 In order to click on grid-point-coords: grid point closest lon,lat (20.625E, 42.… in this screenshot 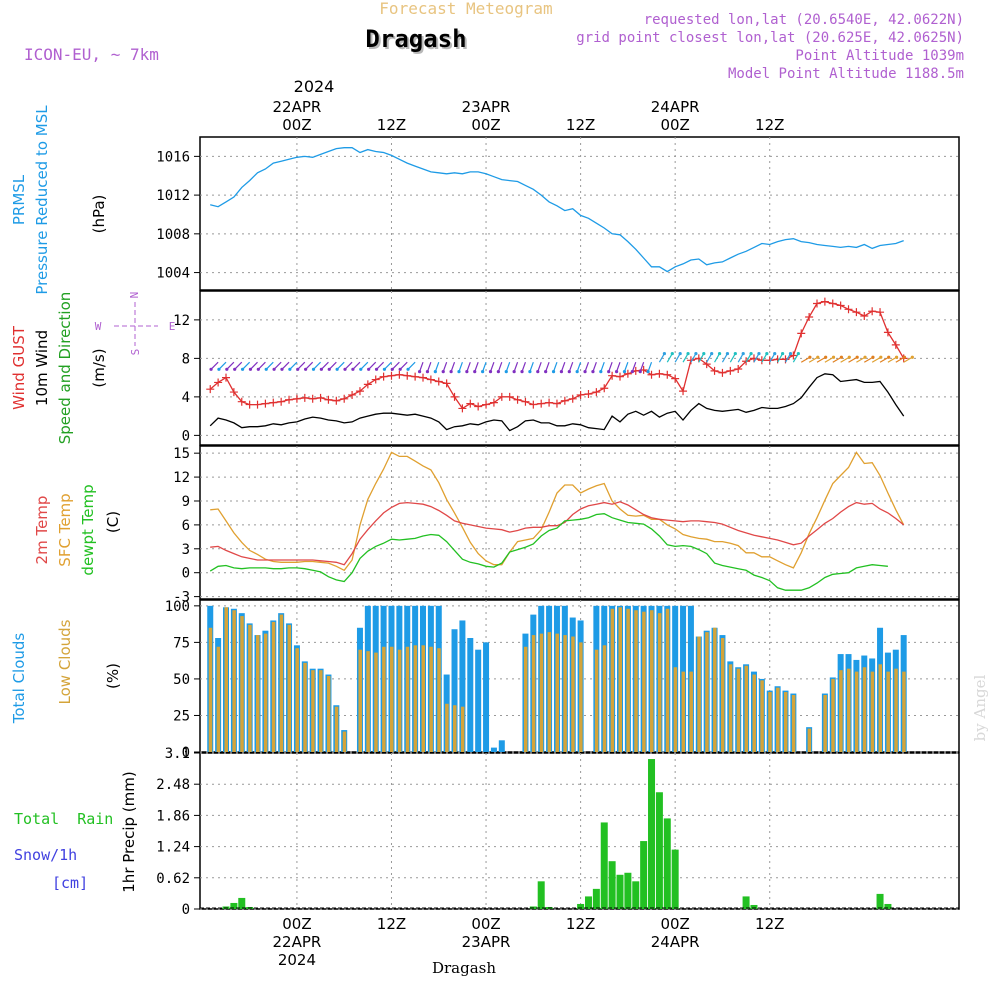, I will do `click(770, 38)`.